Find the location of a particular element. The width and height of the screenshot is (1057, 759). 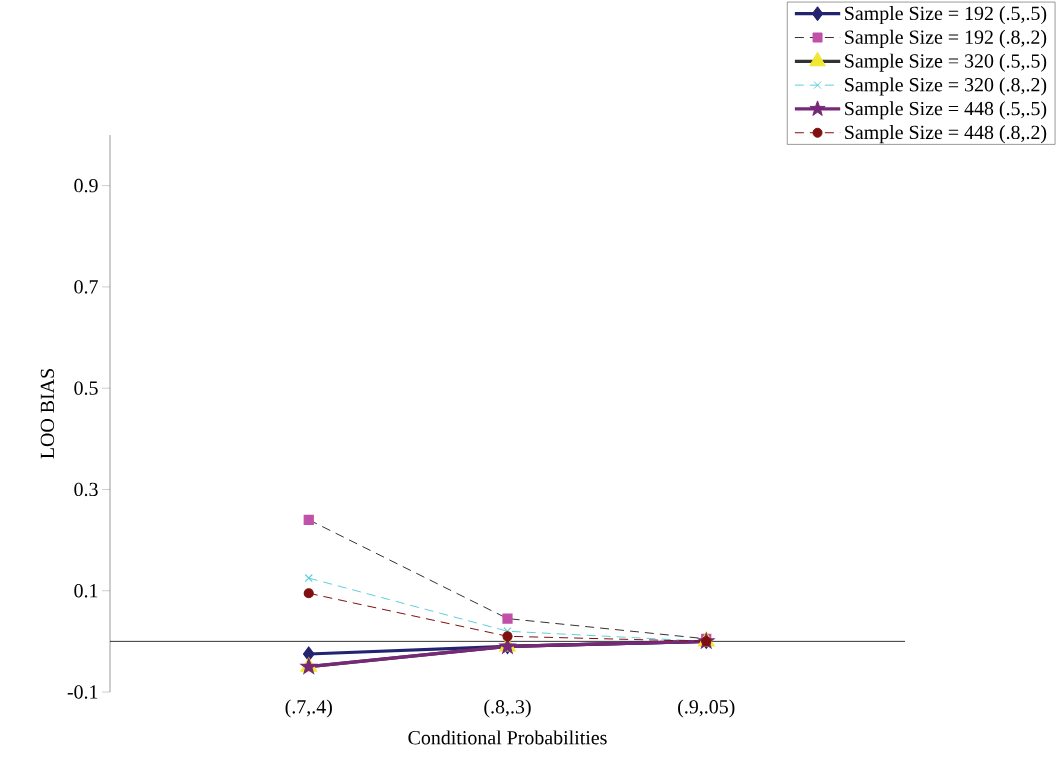

y-tick-label: 0.3 is located at coordinates (86, 489).